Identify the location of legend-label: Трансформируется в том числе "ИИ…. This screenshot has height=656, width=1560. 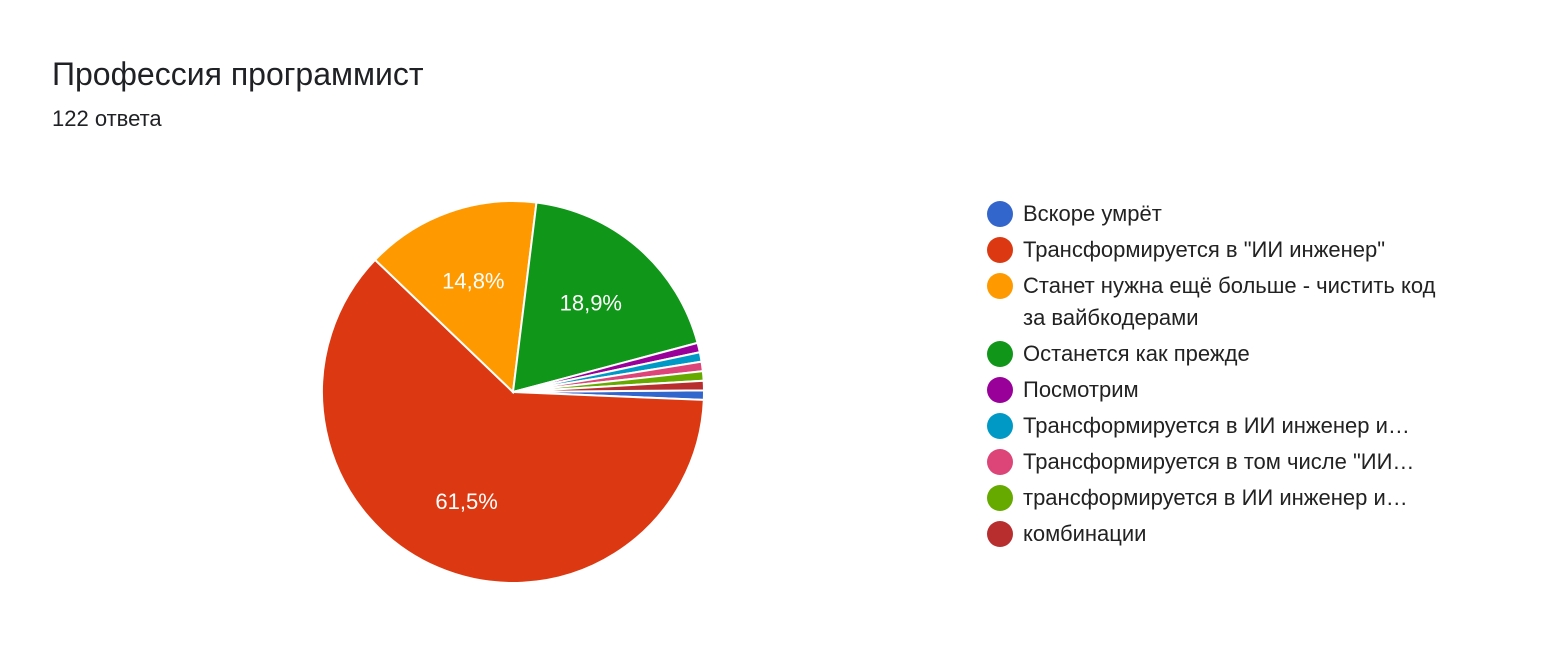
(1219, 461).